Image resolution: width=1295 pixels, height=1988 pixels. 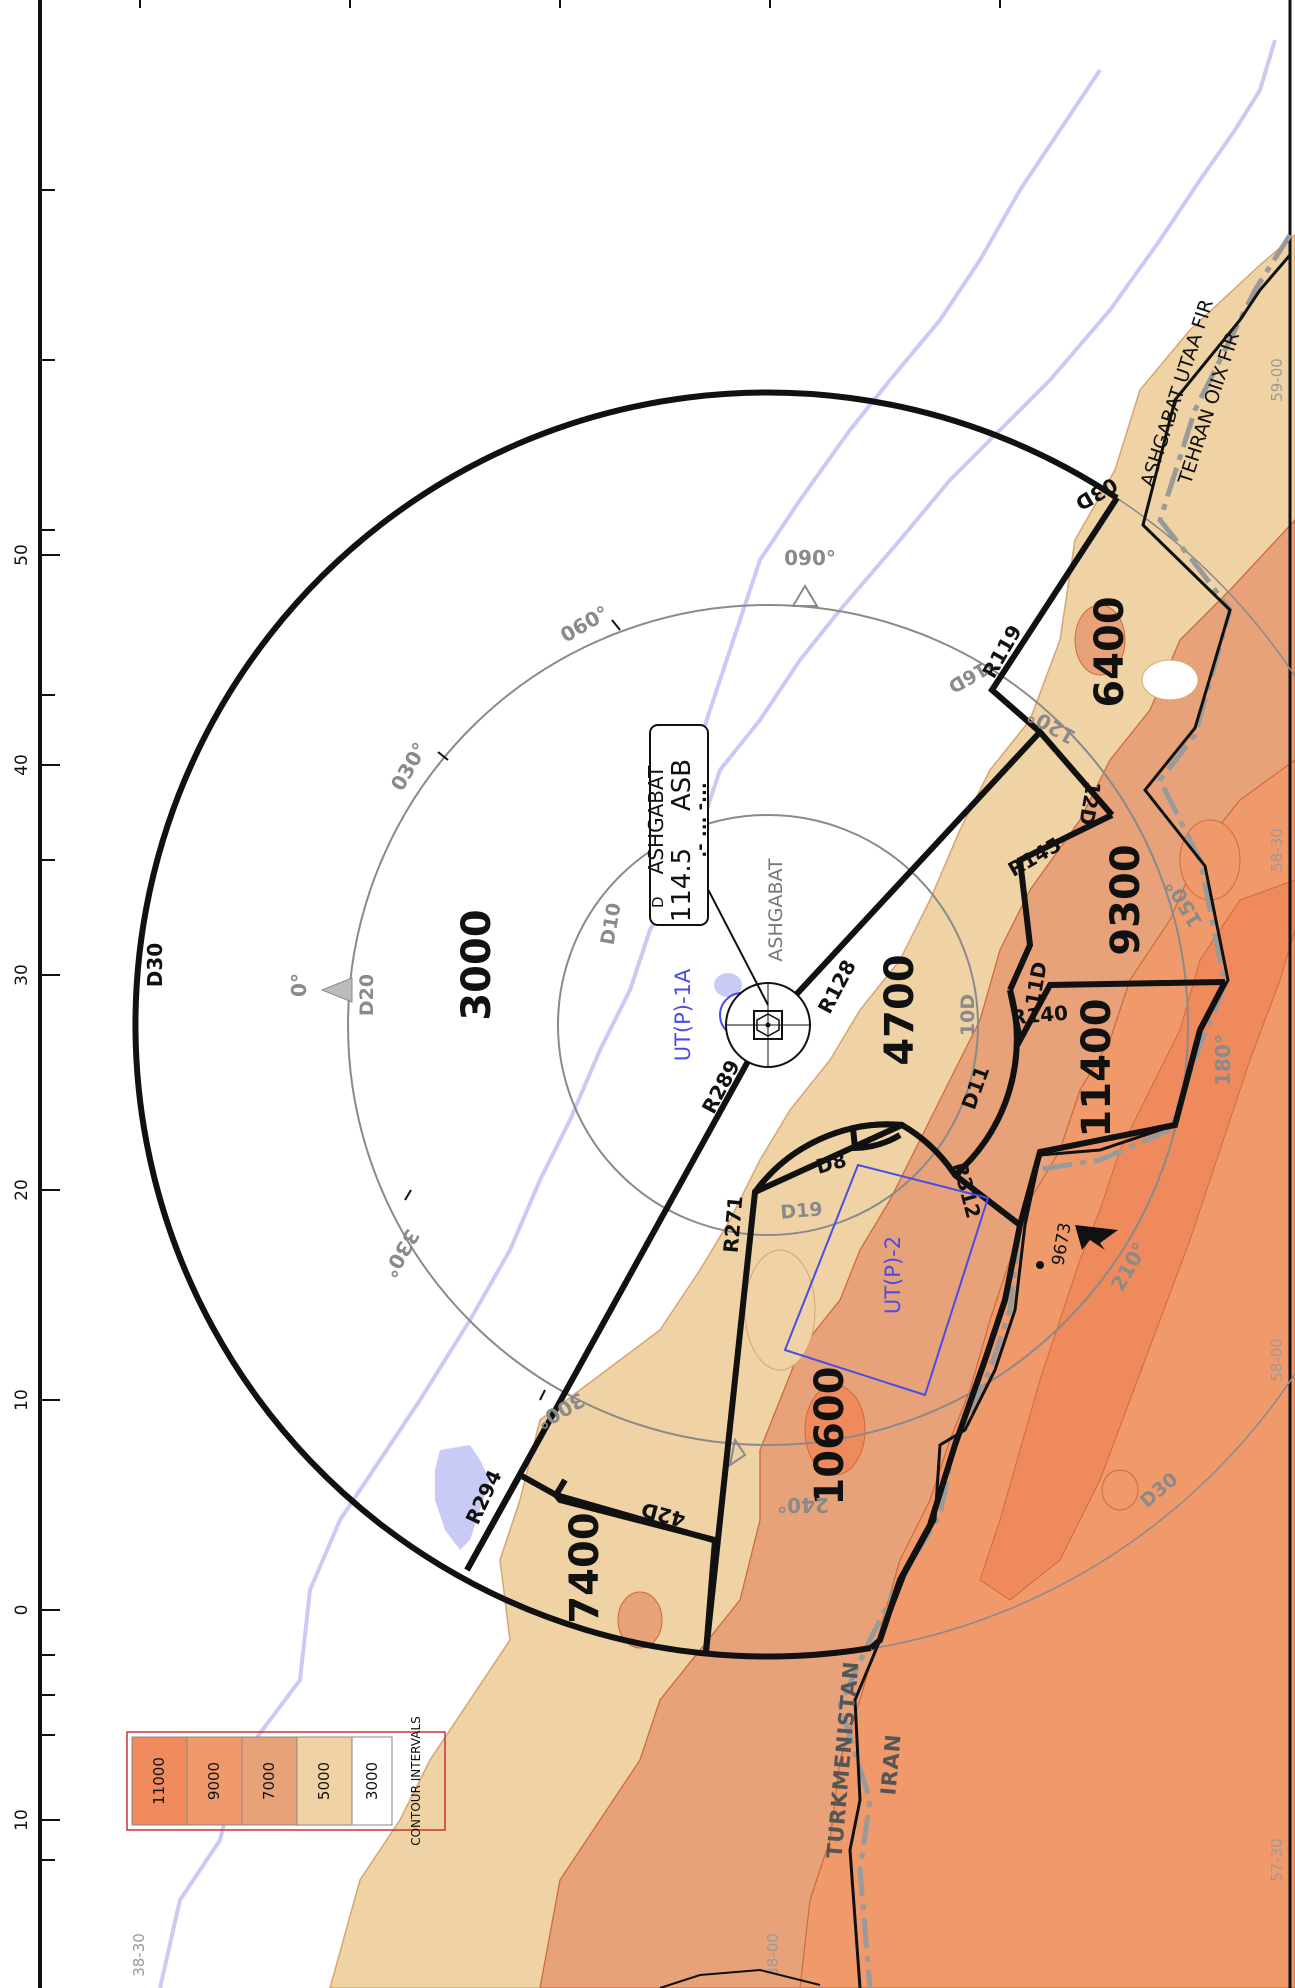 I want to click on coord-label: 57-30, so click(x=1277, y=1860).